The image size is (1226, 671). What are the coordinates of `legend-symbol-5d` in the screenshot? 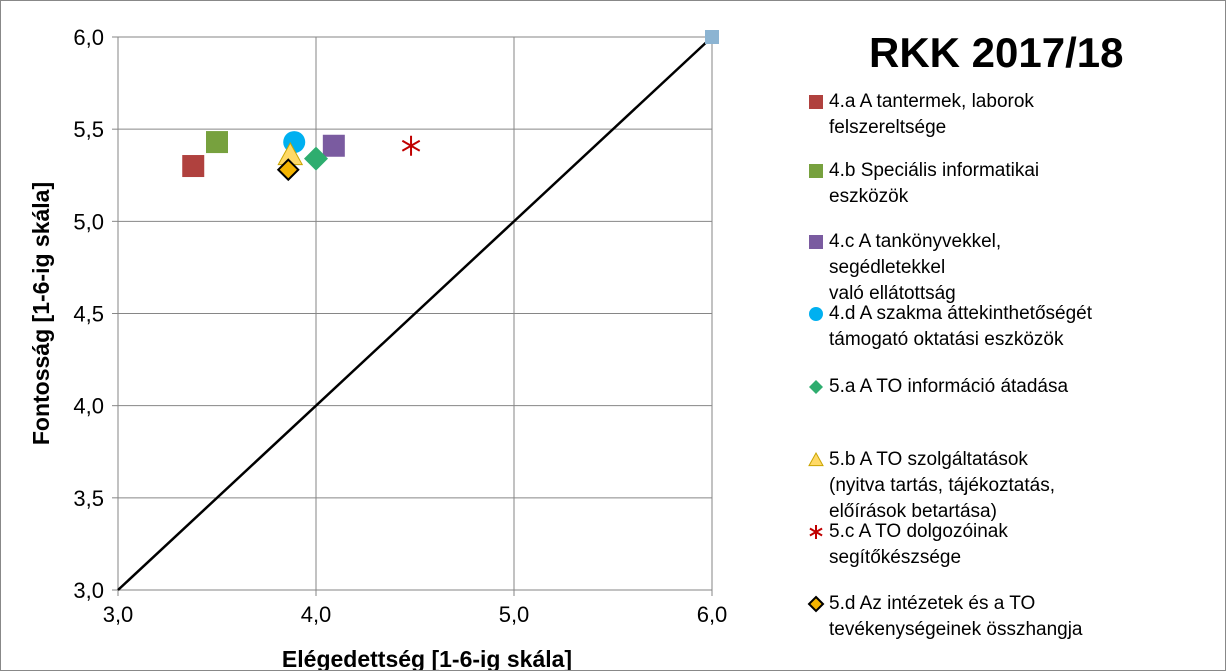 It's located at (816, 604).